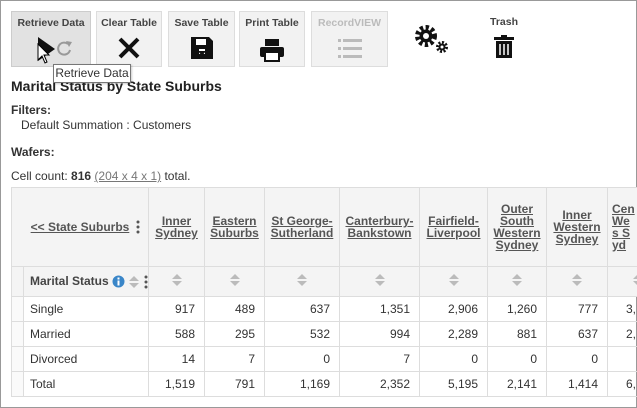  I want to click on row-label: Married, so click(86, 334).